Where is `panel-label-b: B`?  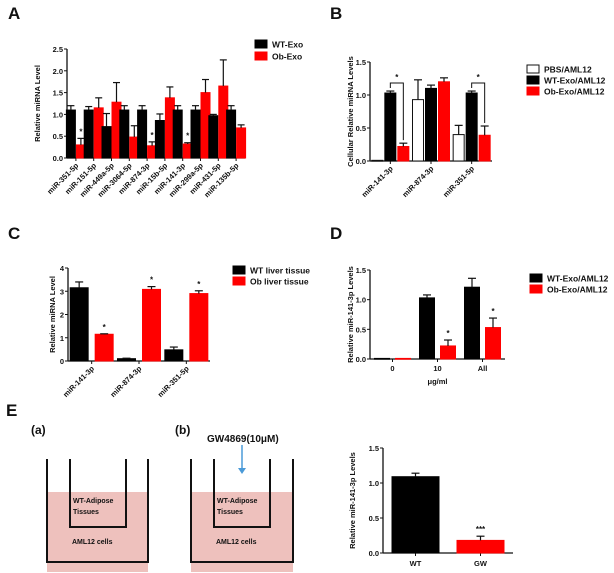
panel-label-b: B is located at coordinates (336, 13).